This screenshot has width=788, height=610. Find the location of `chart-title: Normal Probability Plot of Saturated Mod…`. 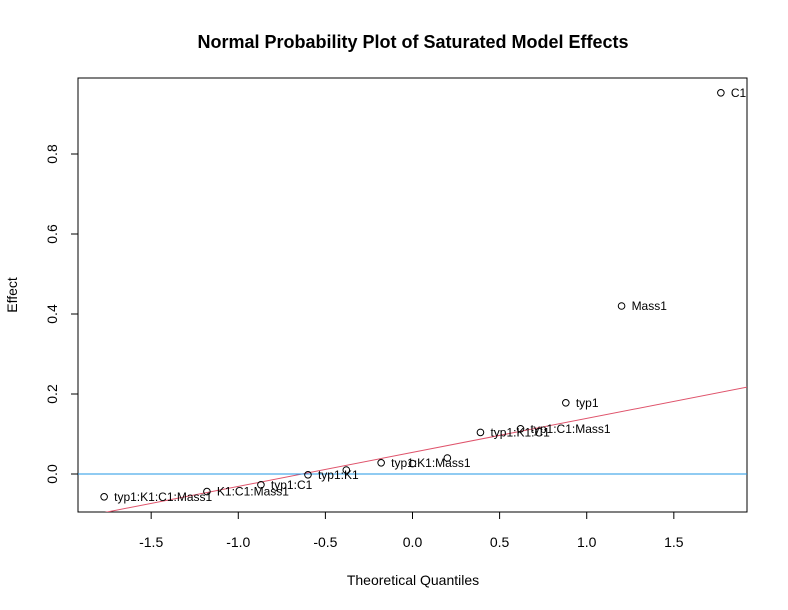

chart-title: Normal Probability Plot of Saturated Mod… is located at coordinates (412, 42).